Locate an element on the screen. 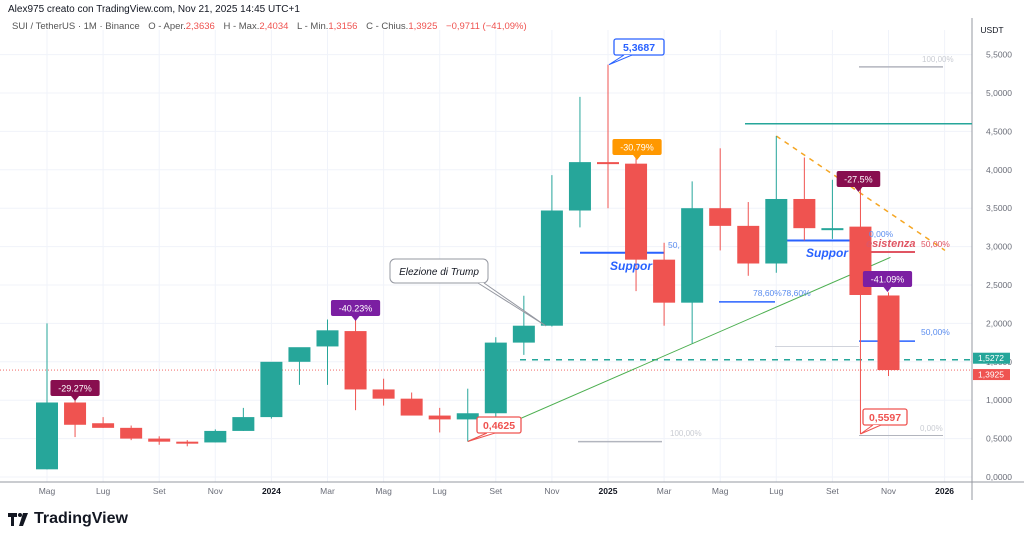 The width and height of the screenshot is (1024, 539). time-tick: 2025 is located at coordinates (608, 491).